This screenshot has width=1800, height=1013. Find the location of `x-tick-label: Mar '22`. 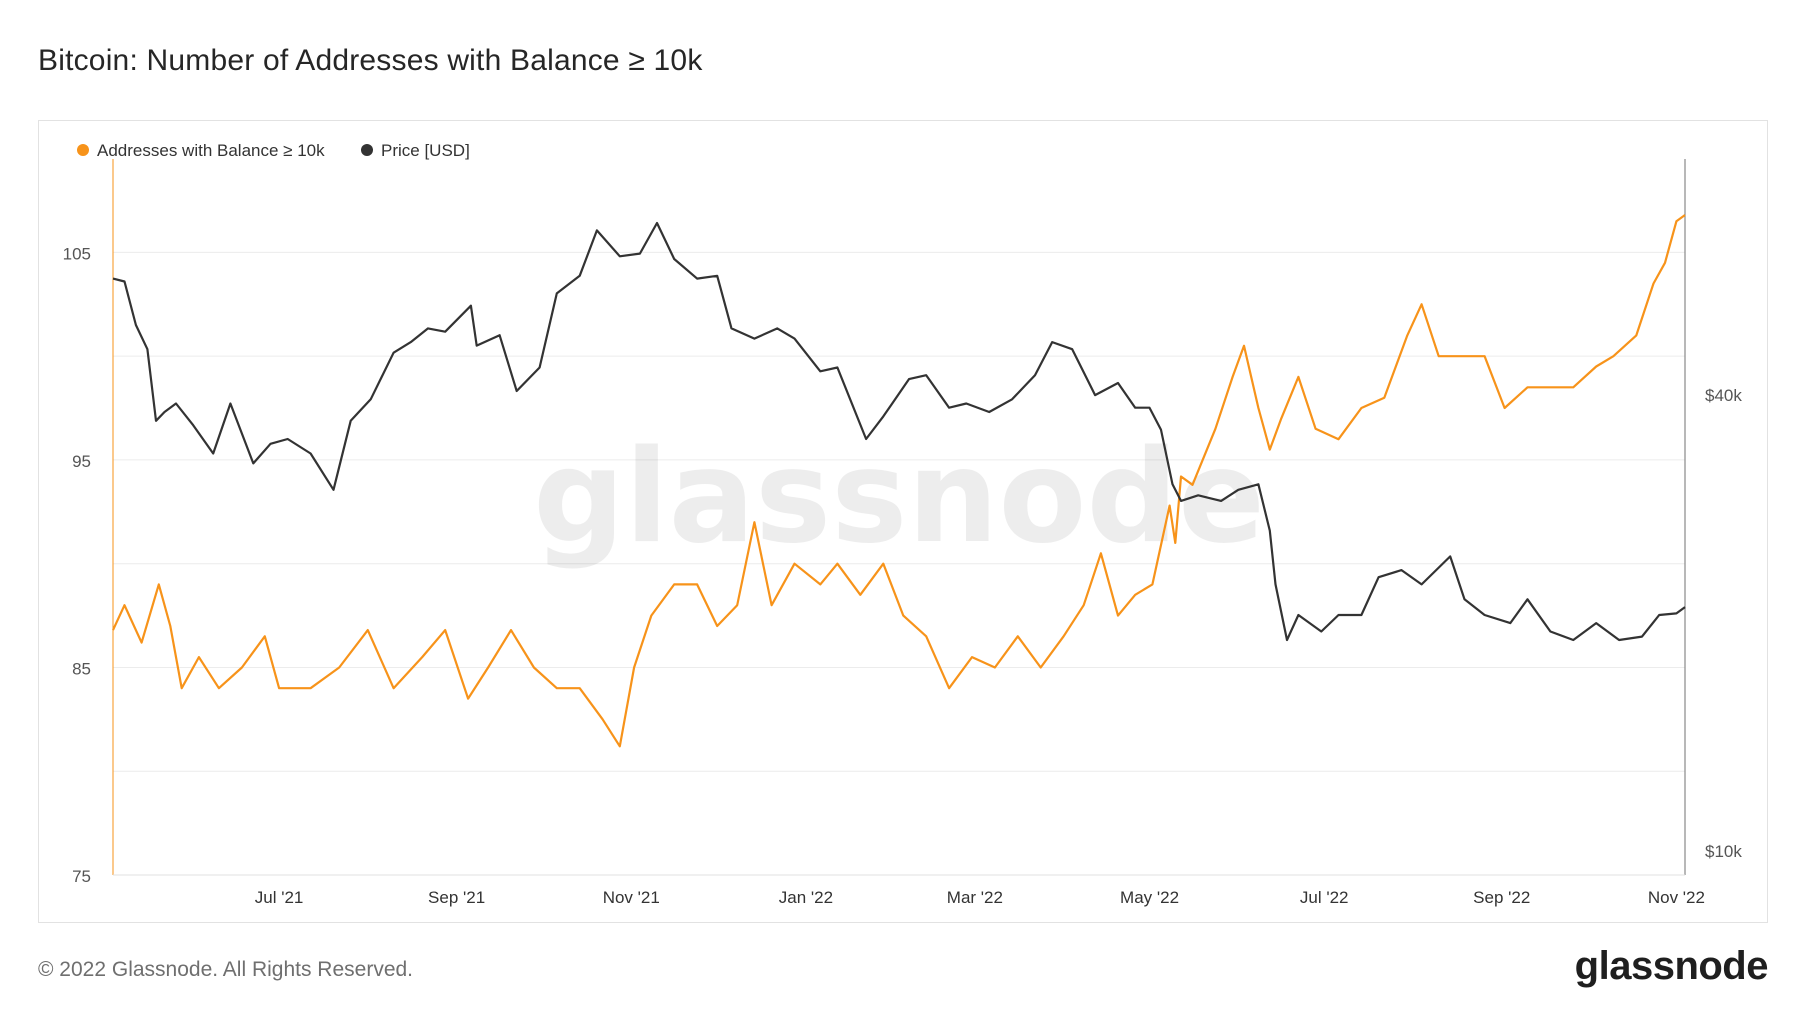

x-tick-label: Mar '22 is located at coordinates (975, 897).